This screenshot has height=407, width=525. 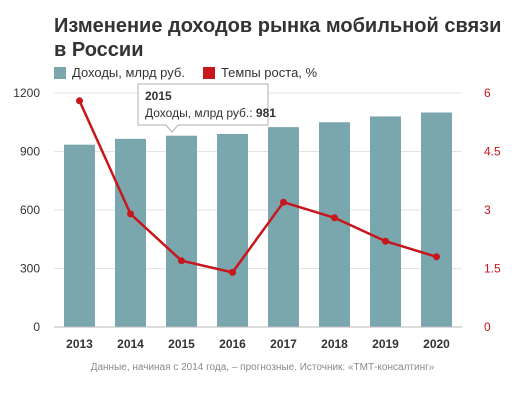 What do you see at coordinates (269, 72) in the screenshot?
I see `legend-label-growth: Темпы роста, %` at bounding box center [269, 72].